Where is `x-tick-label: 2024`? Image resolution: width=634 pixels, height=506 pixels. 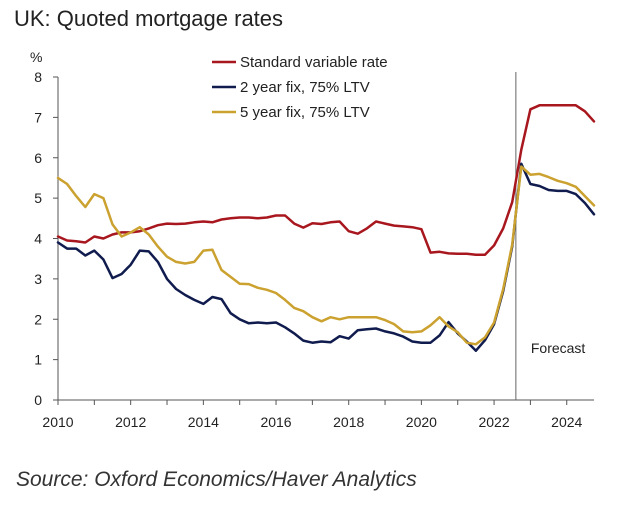
x-tick-label: 2024 is located at coordinates (566, 422).